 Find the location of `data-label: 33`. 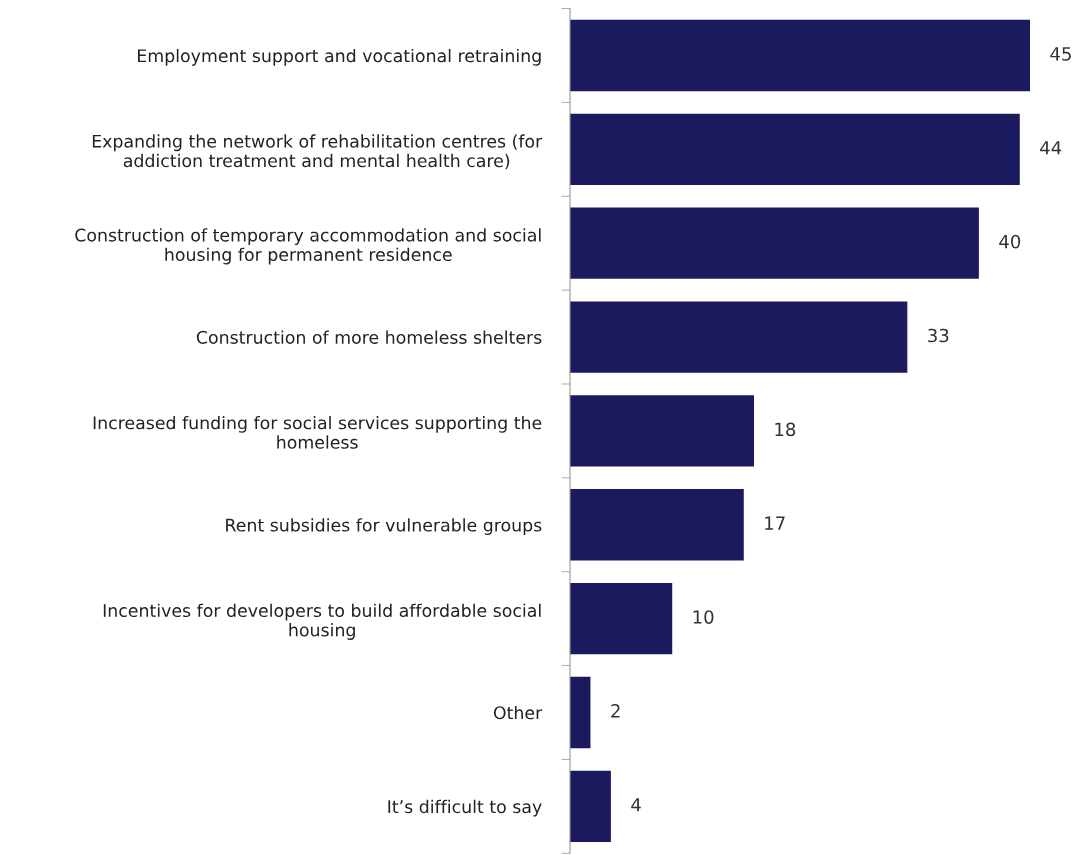

data-label: 33 is located at coordinates (938, 335).